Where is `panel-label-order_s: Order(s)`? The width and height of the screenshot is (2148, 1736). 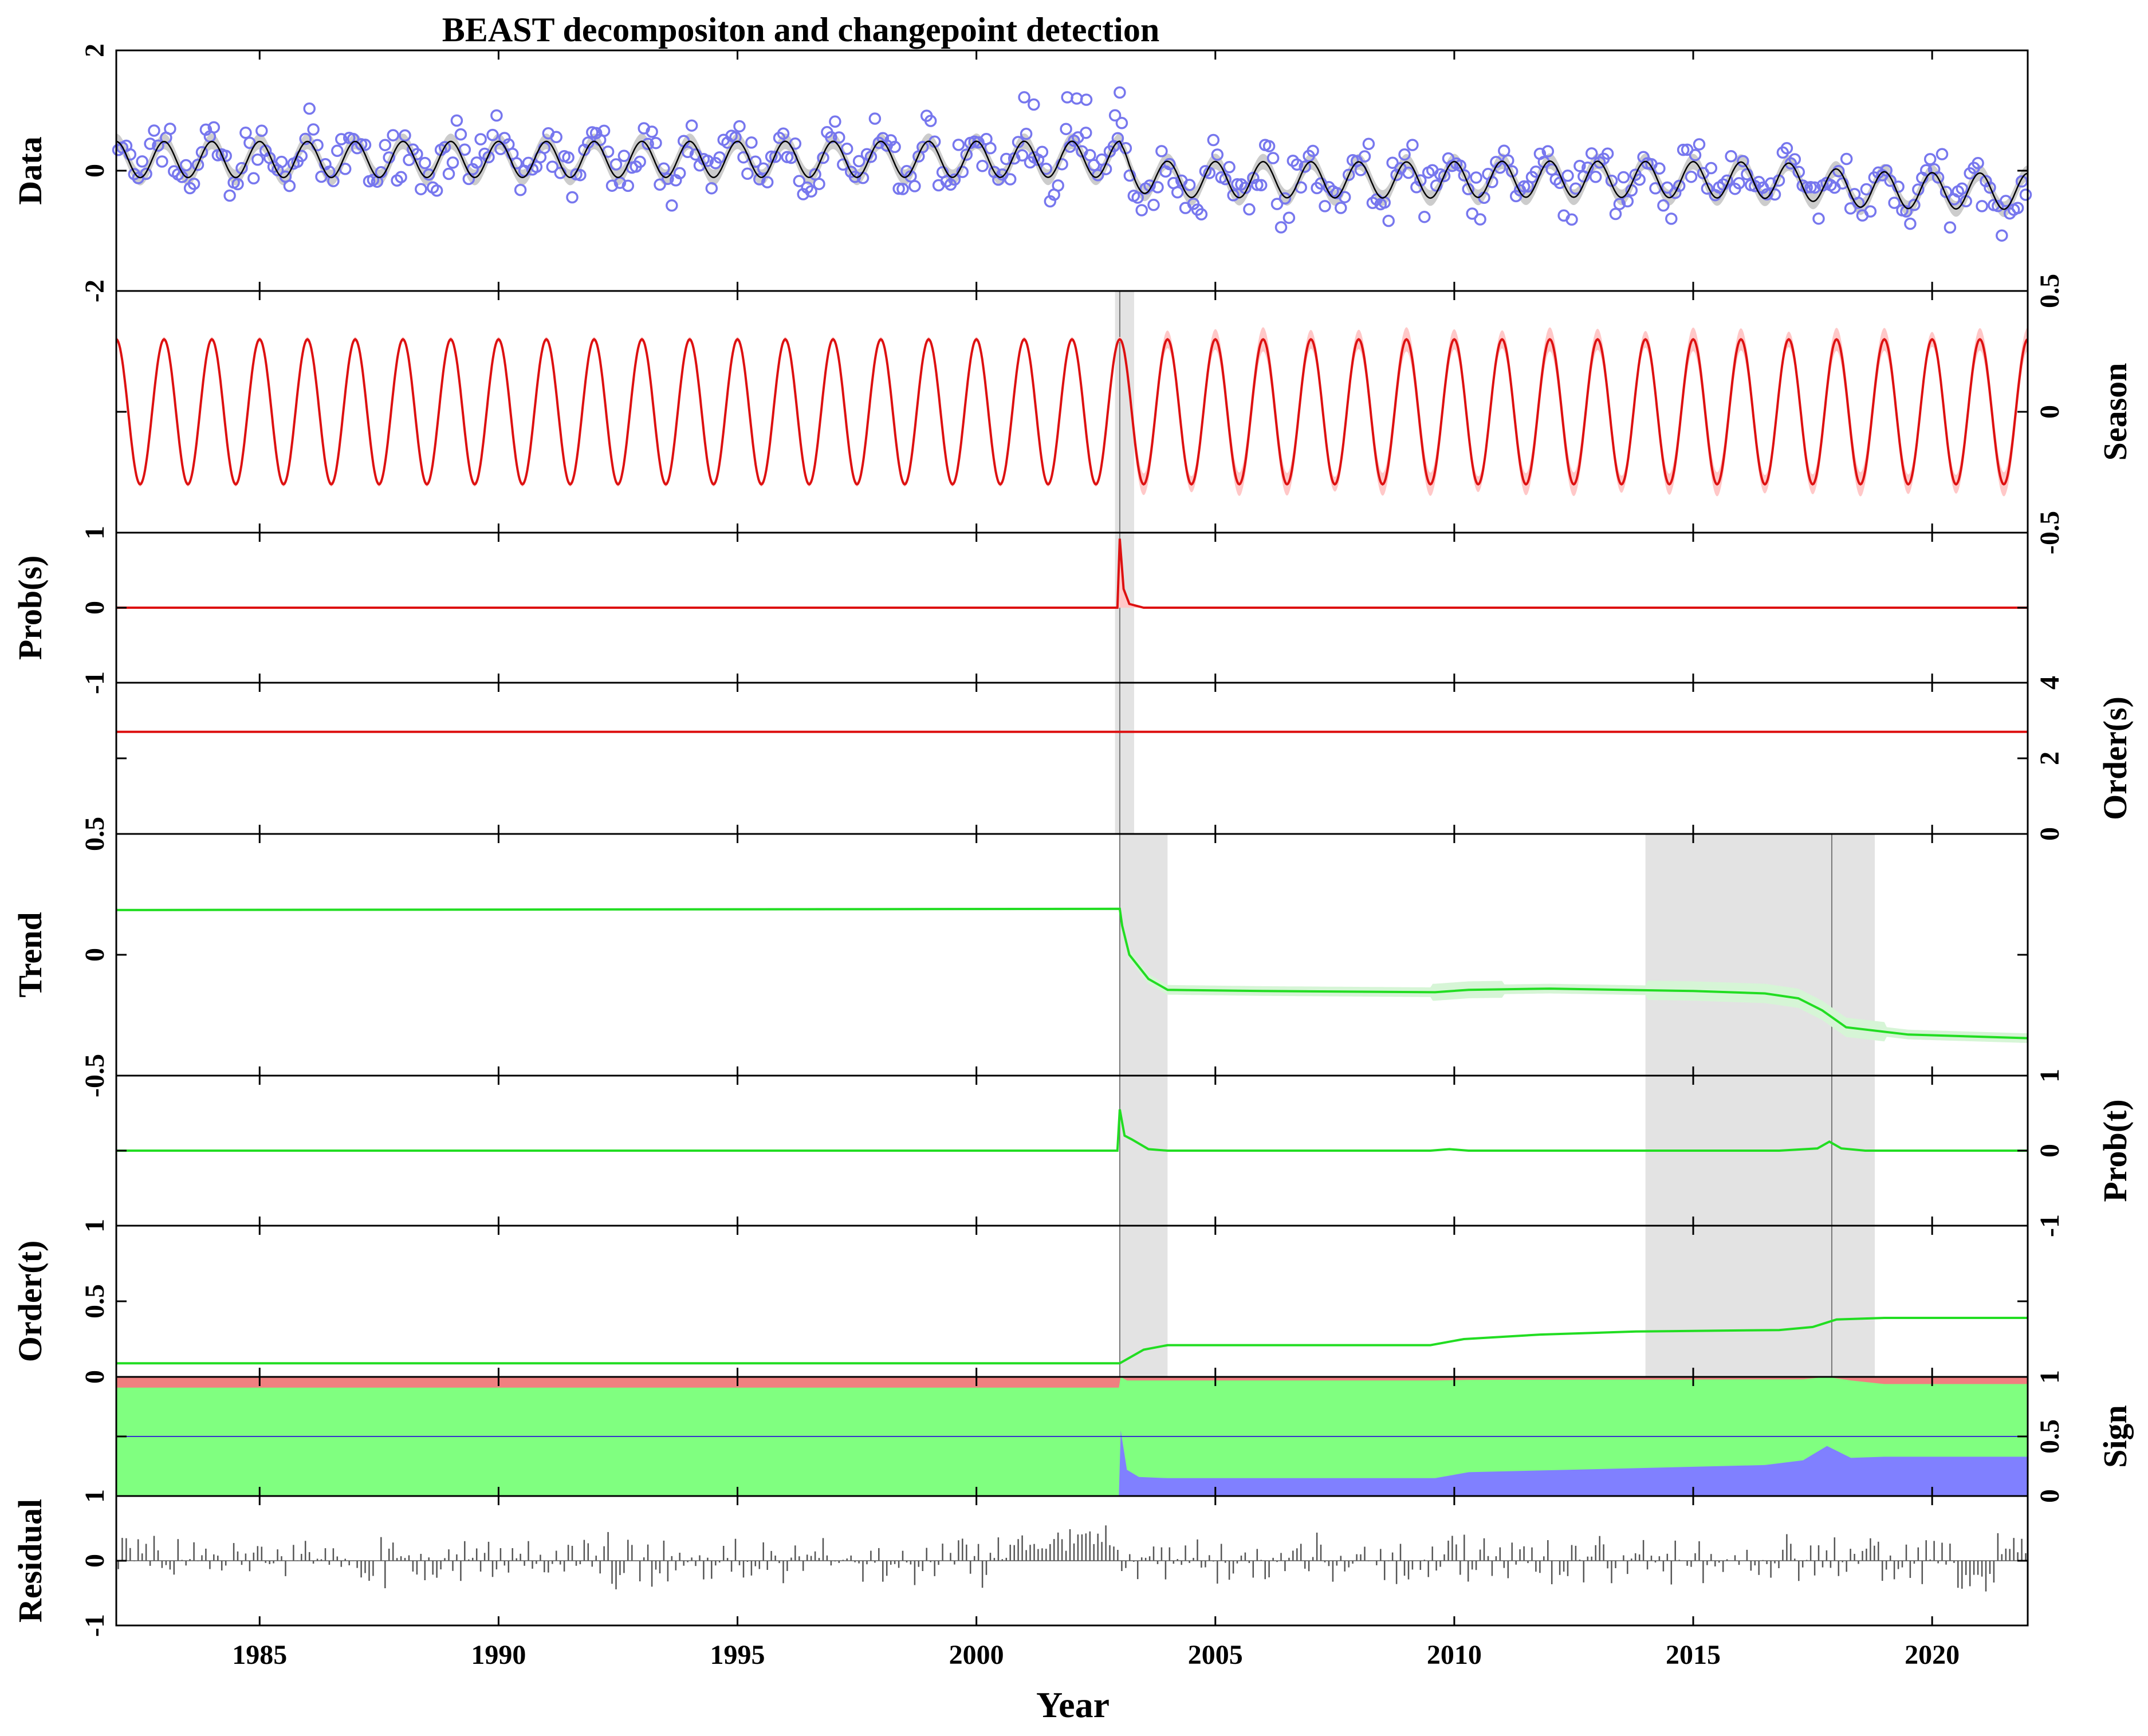 panel-label-order_s: Order(s) is located at coordinates (2115, 758).